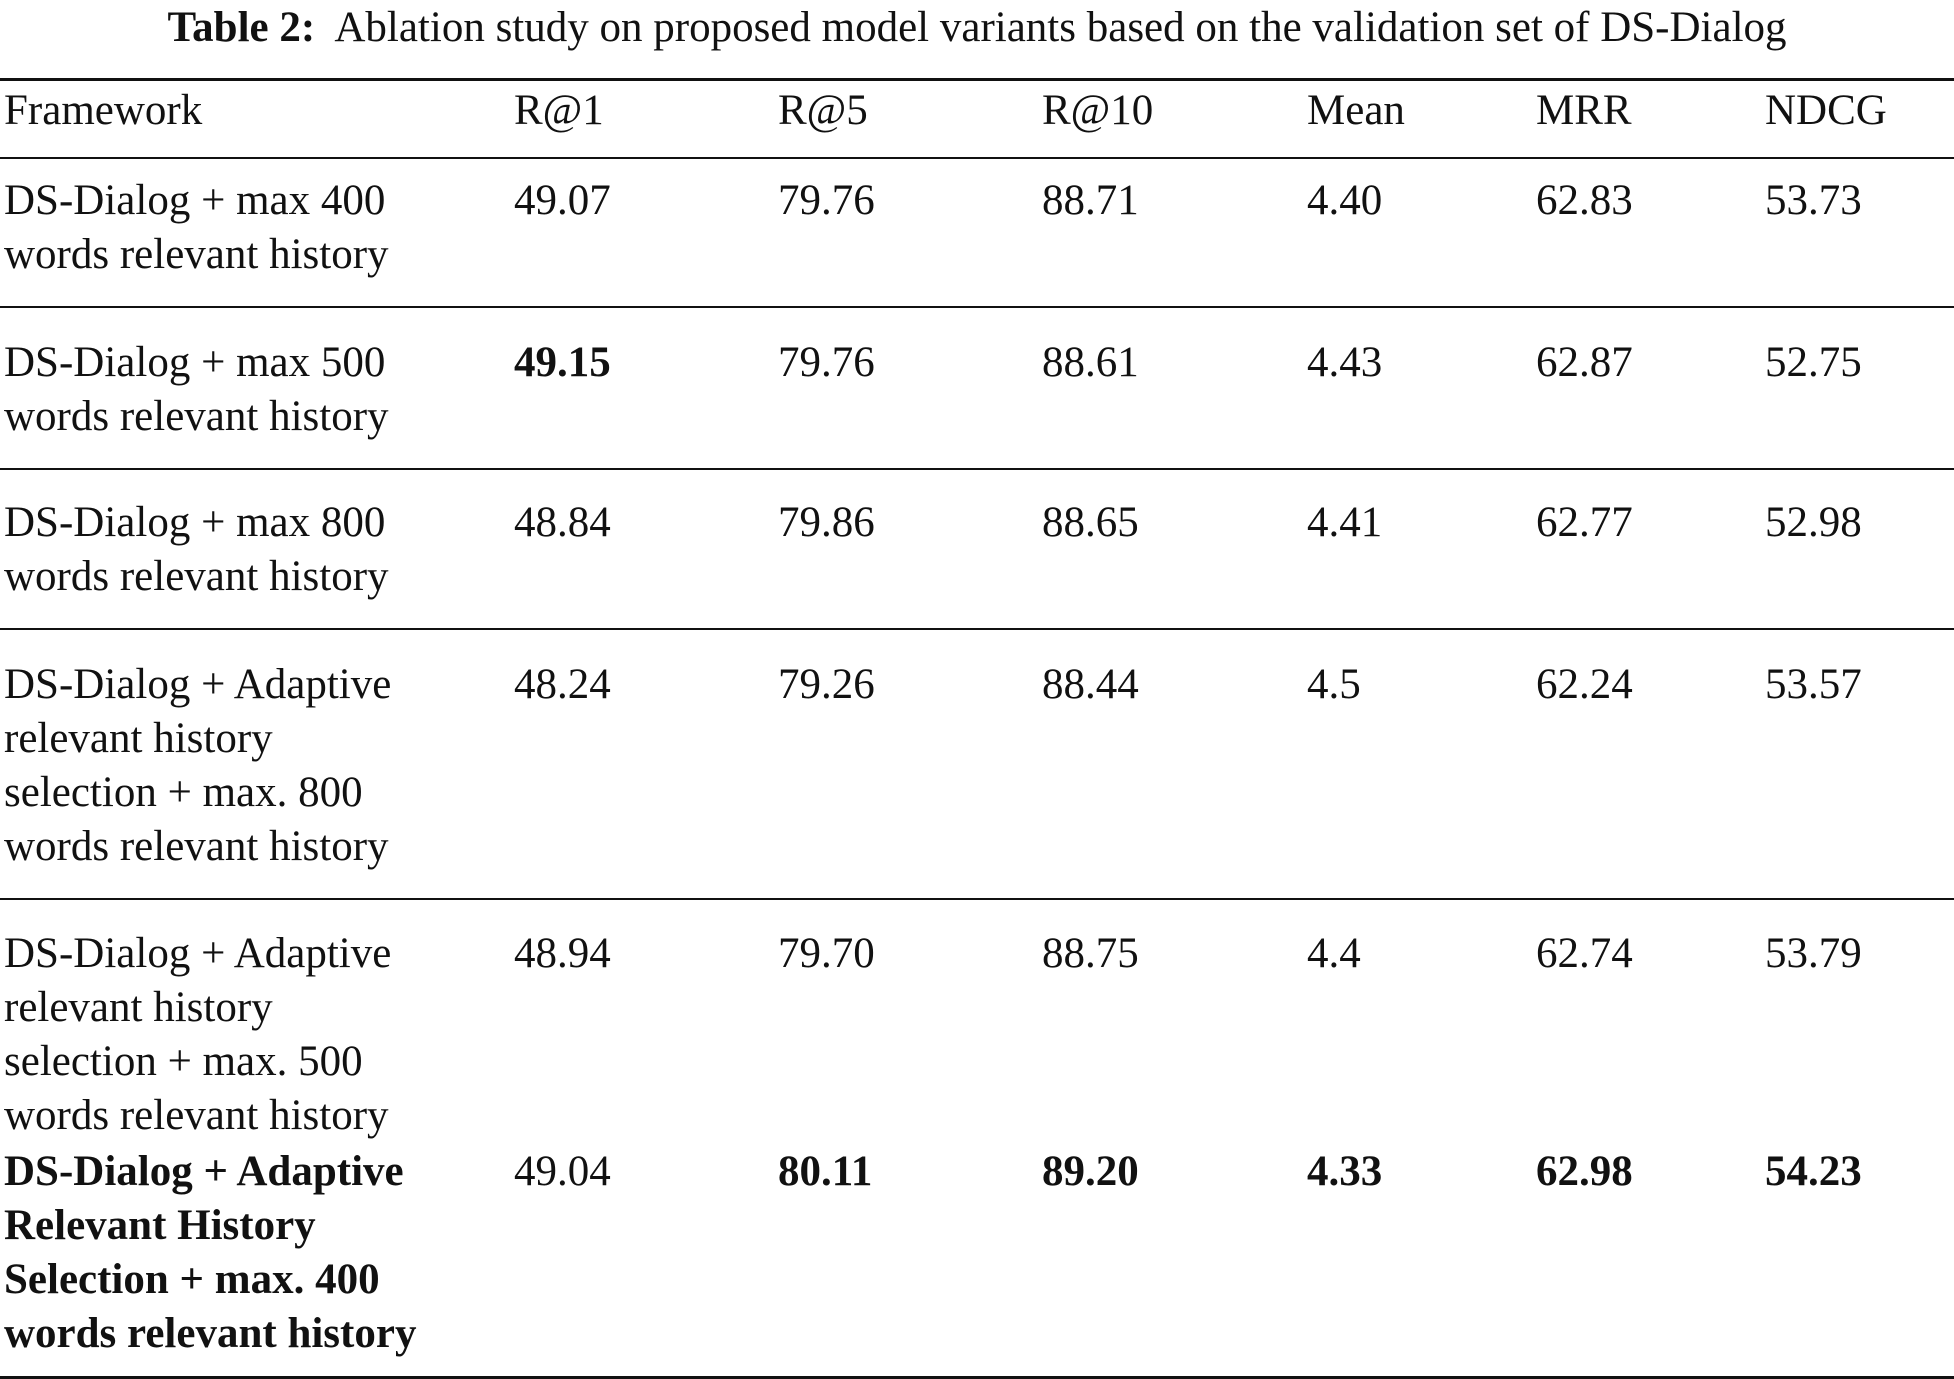 The width and height of the screenshot is (1954, 1379). I want to click on cell-r-at-1: 49.15, so click(562, 362).